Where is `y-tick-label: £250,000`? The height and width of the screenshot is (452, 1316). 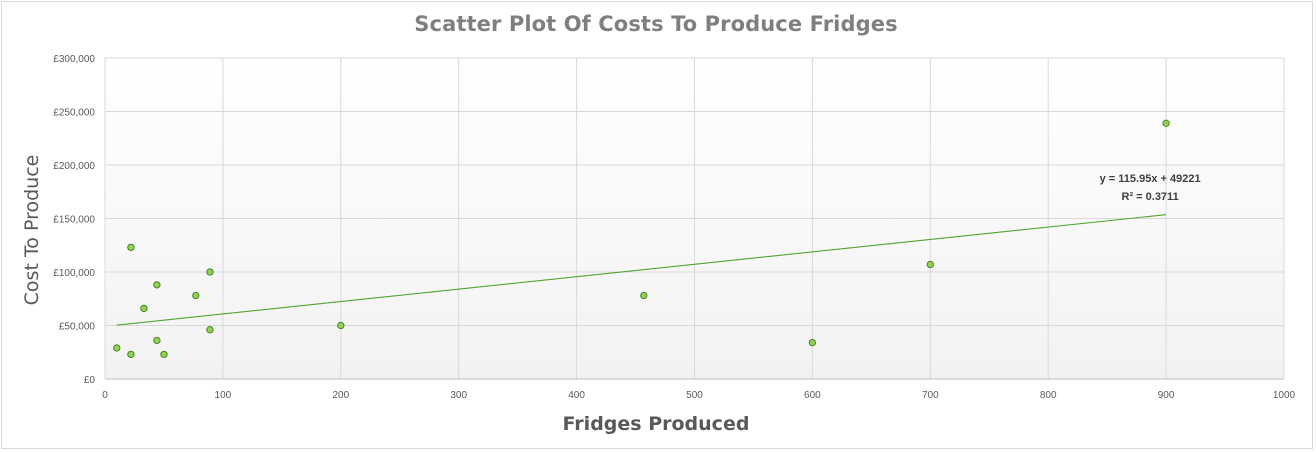 y-tick-label: £250,000 is located at coordinates (74, 113).